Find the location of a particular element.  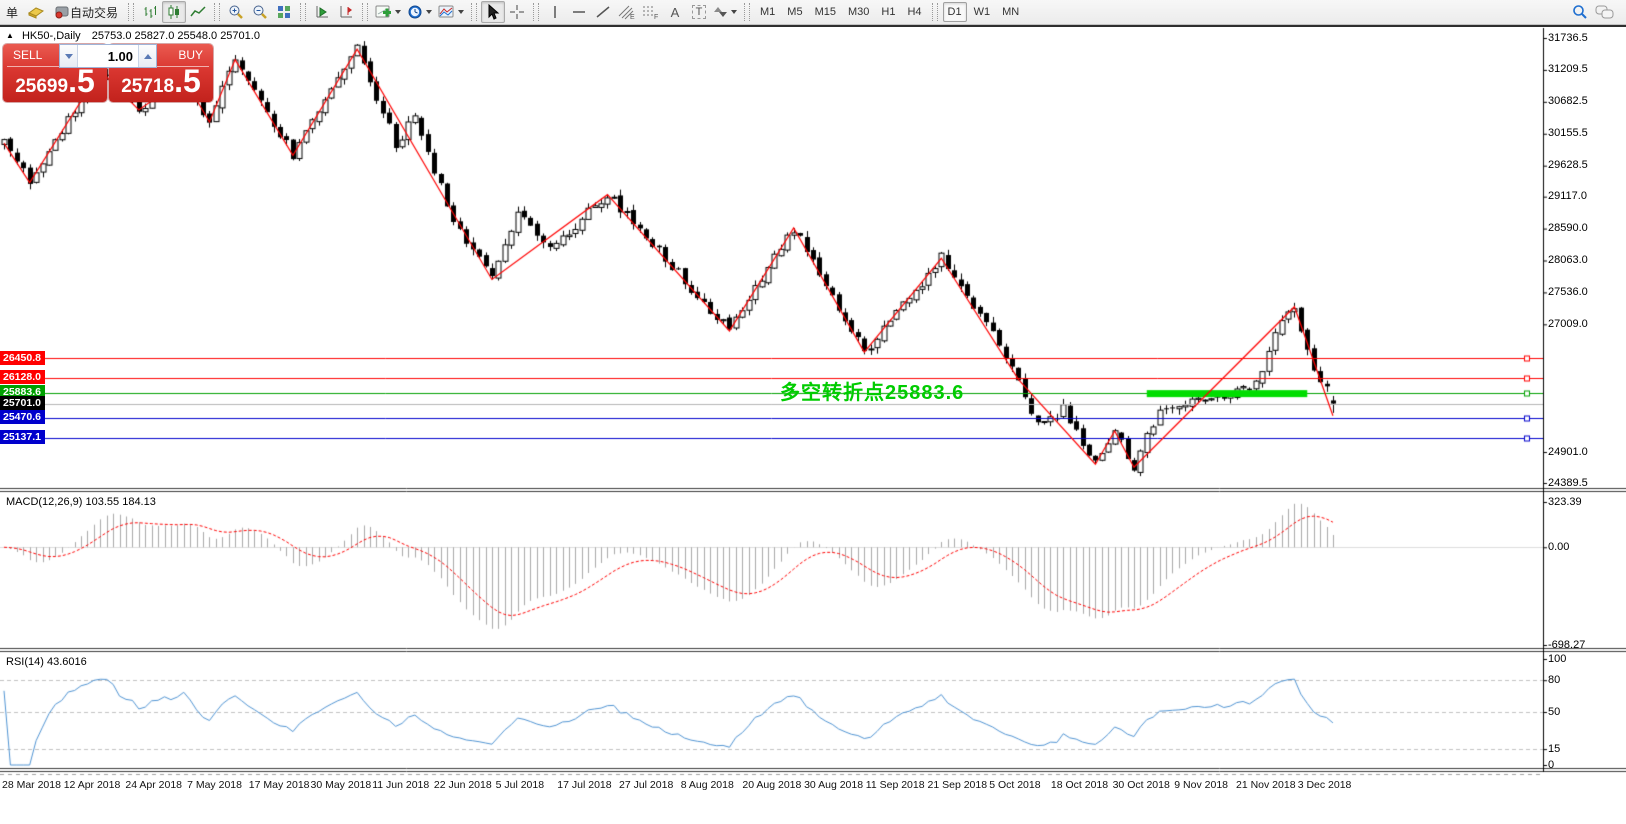

toolbar: 单 自动交易 is located at coordinates (813, 12).